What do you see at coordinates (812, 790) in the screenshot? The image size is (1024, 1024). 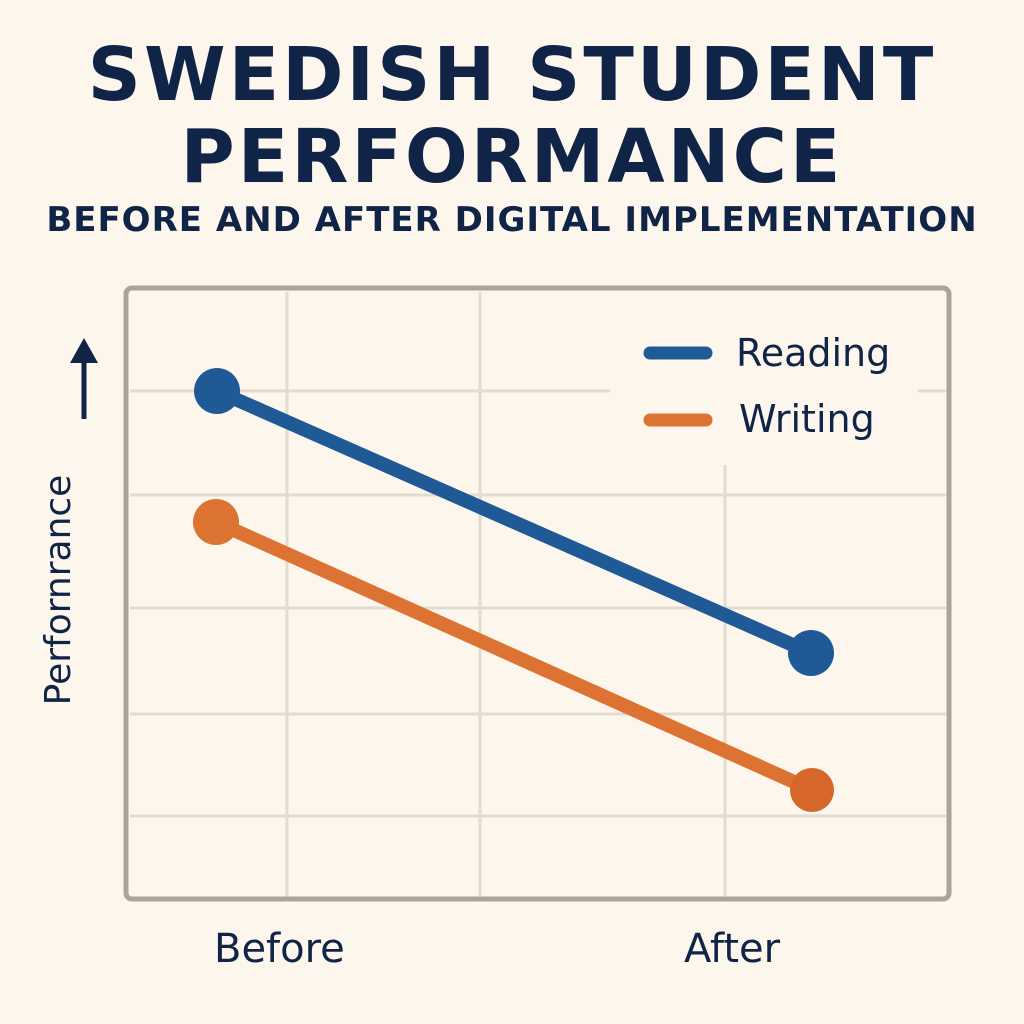 I see `writing-point-after` at bounding box center [812, 790].